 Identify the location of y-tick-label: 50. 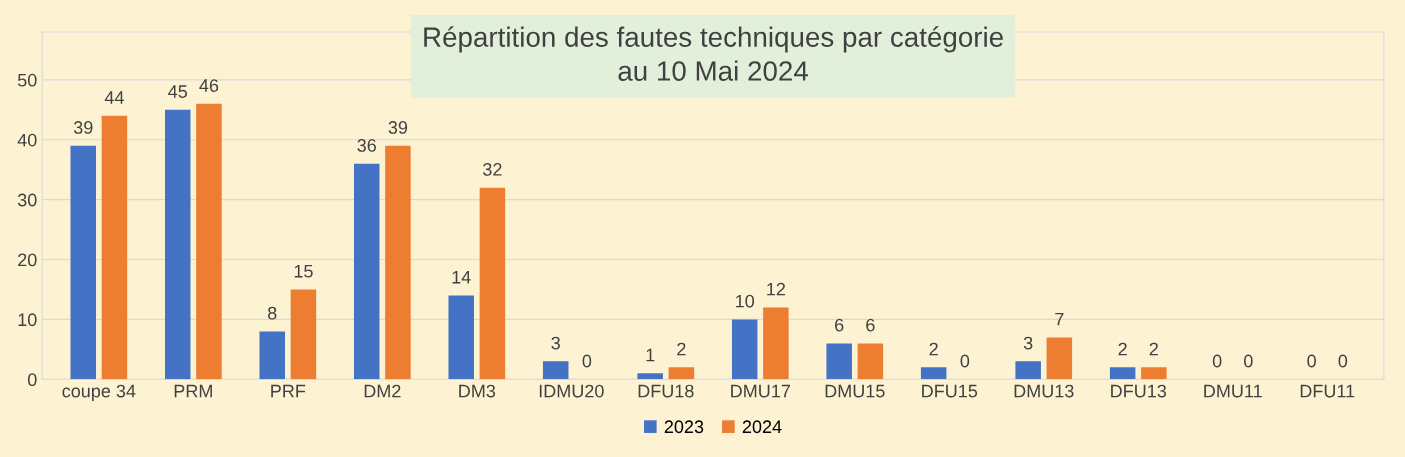
(27, 80).